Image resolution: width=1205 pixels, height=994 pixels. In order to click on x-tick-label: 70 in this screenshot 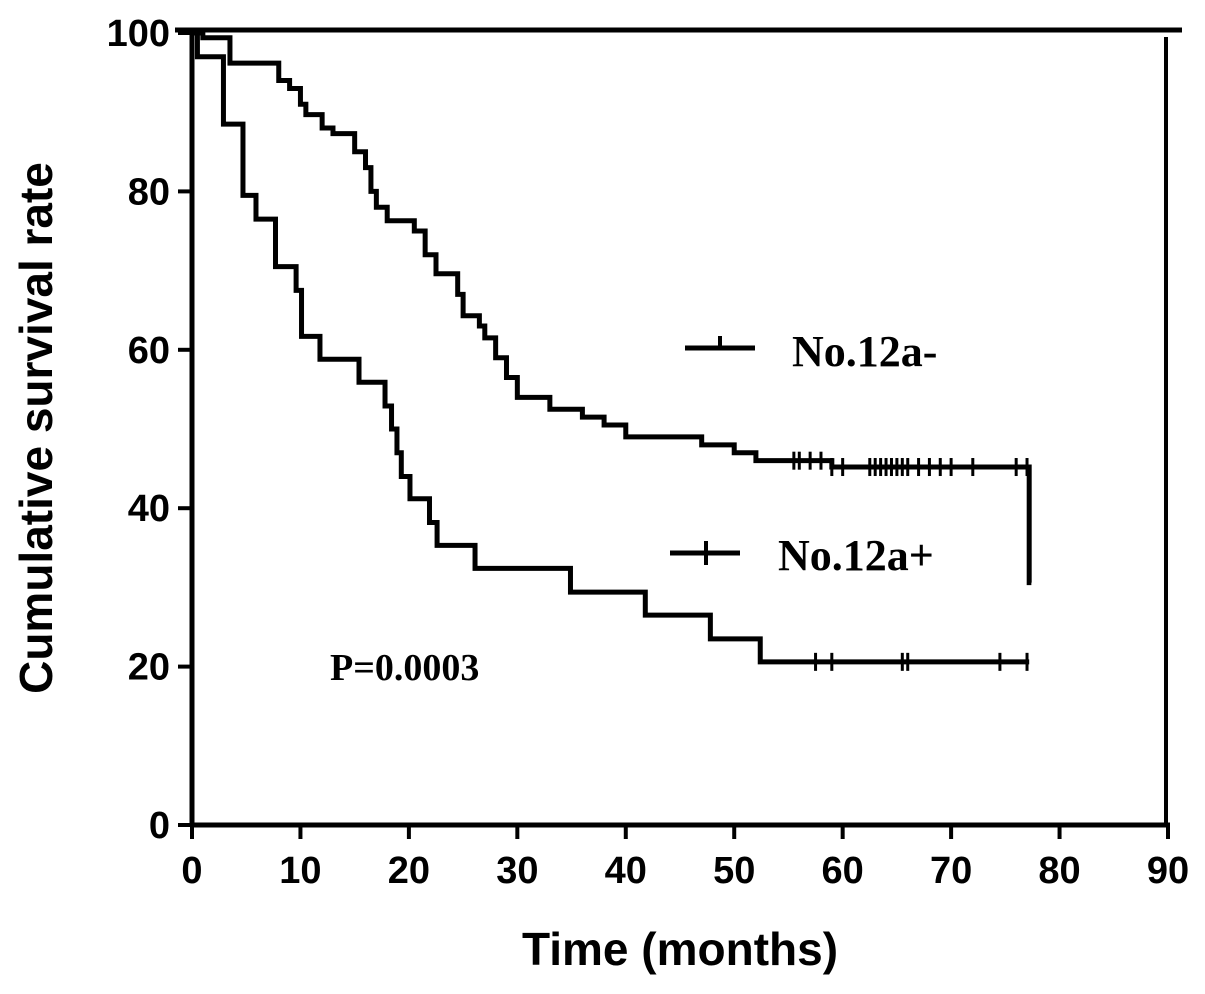, I will do `click(951, 871)`.